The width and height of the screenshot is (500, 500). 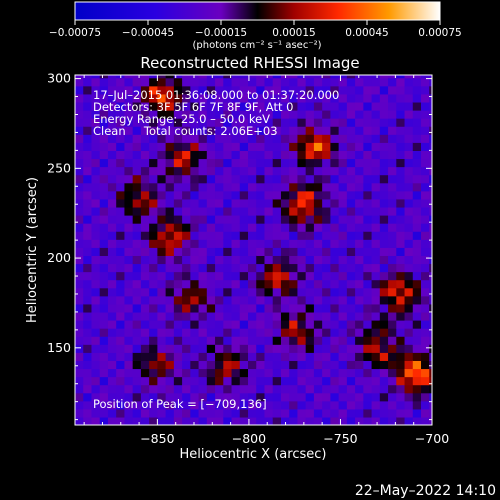 I want to click on y-tick-label: 300, so click(x=59, y=78).